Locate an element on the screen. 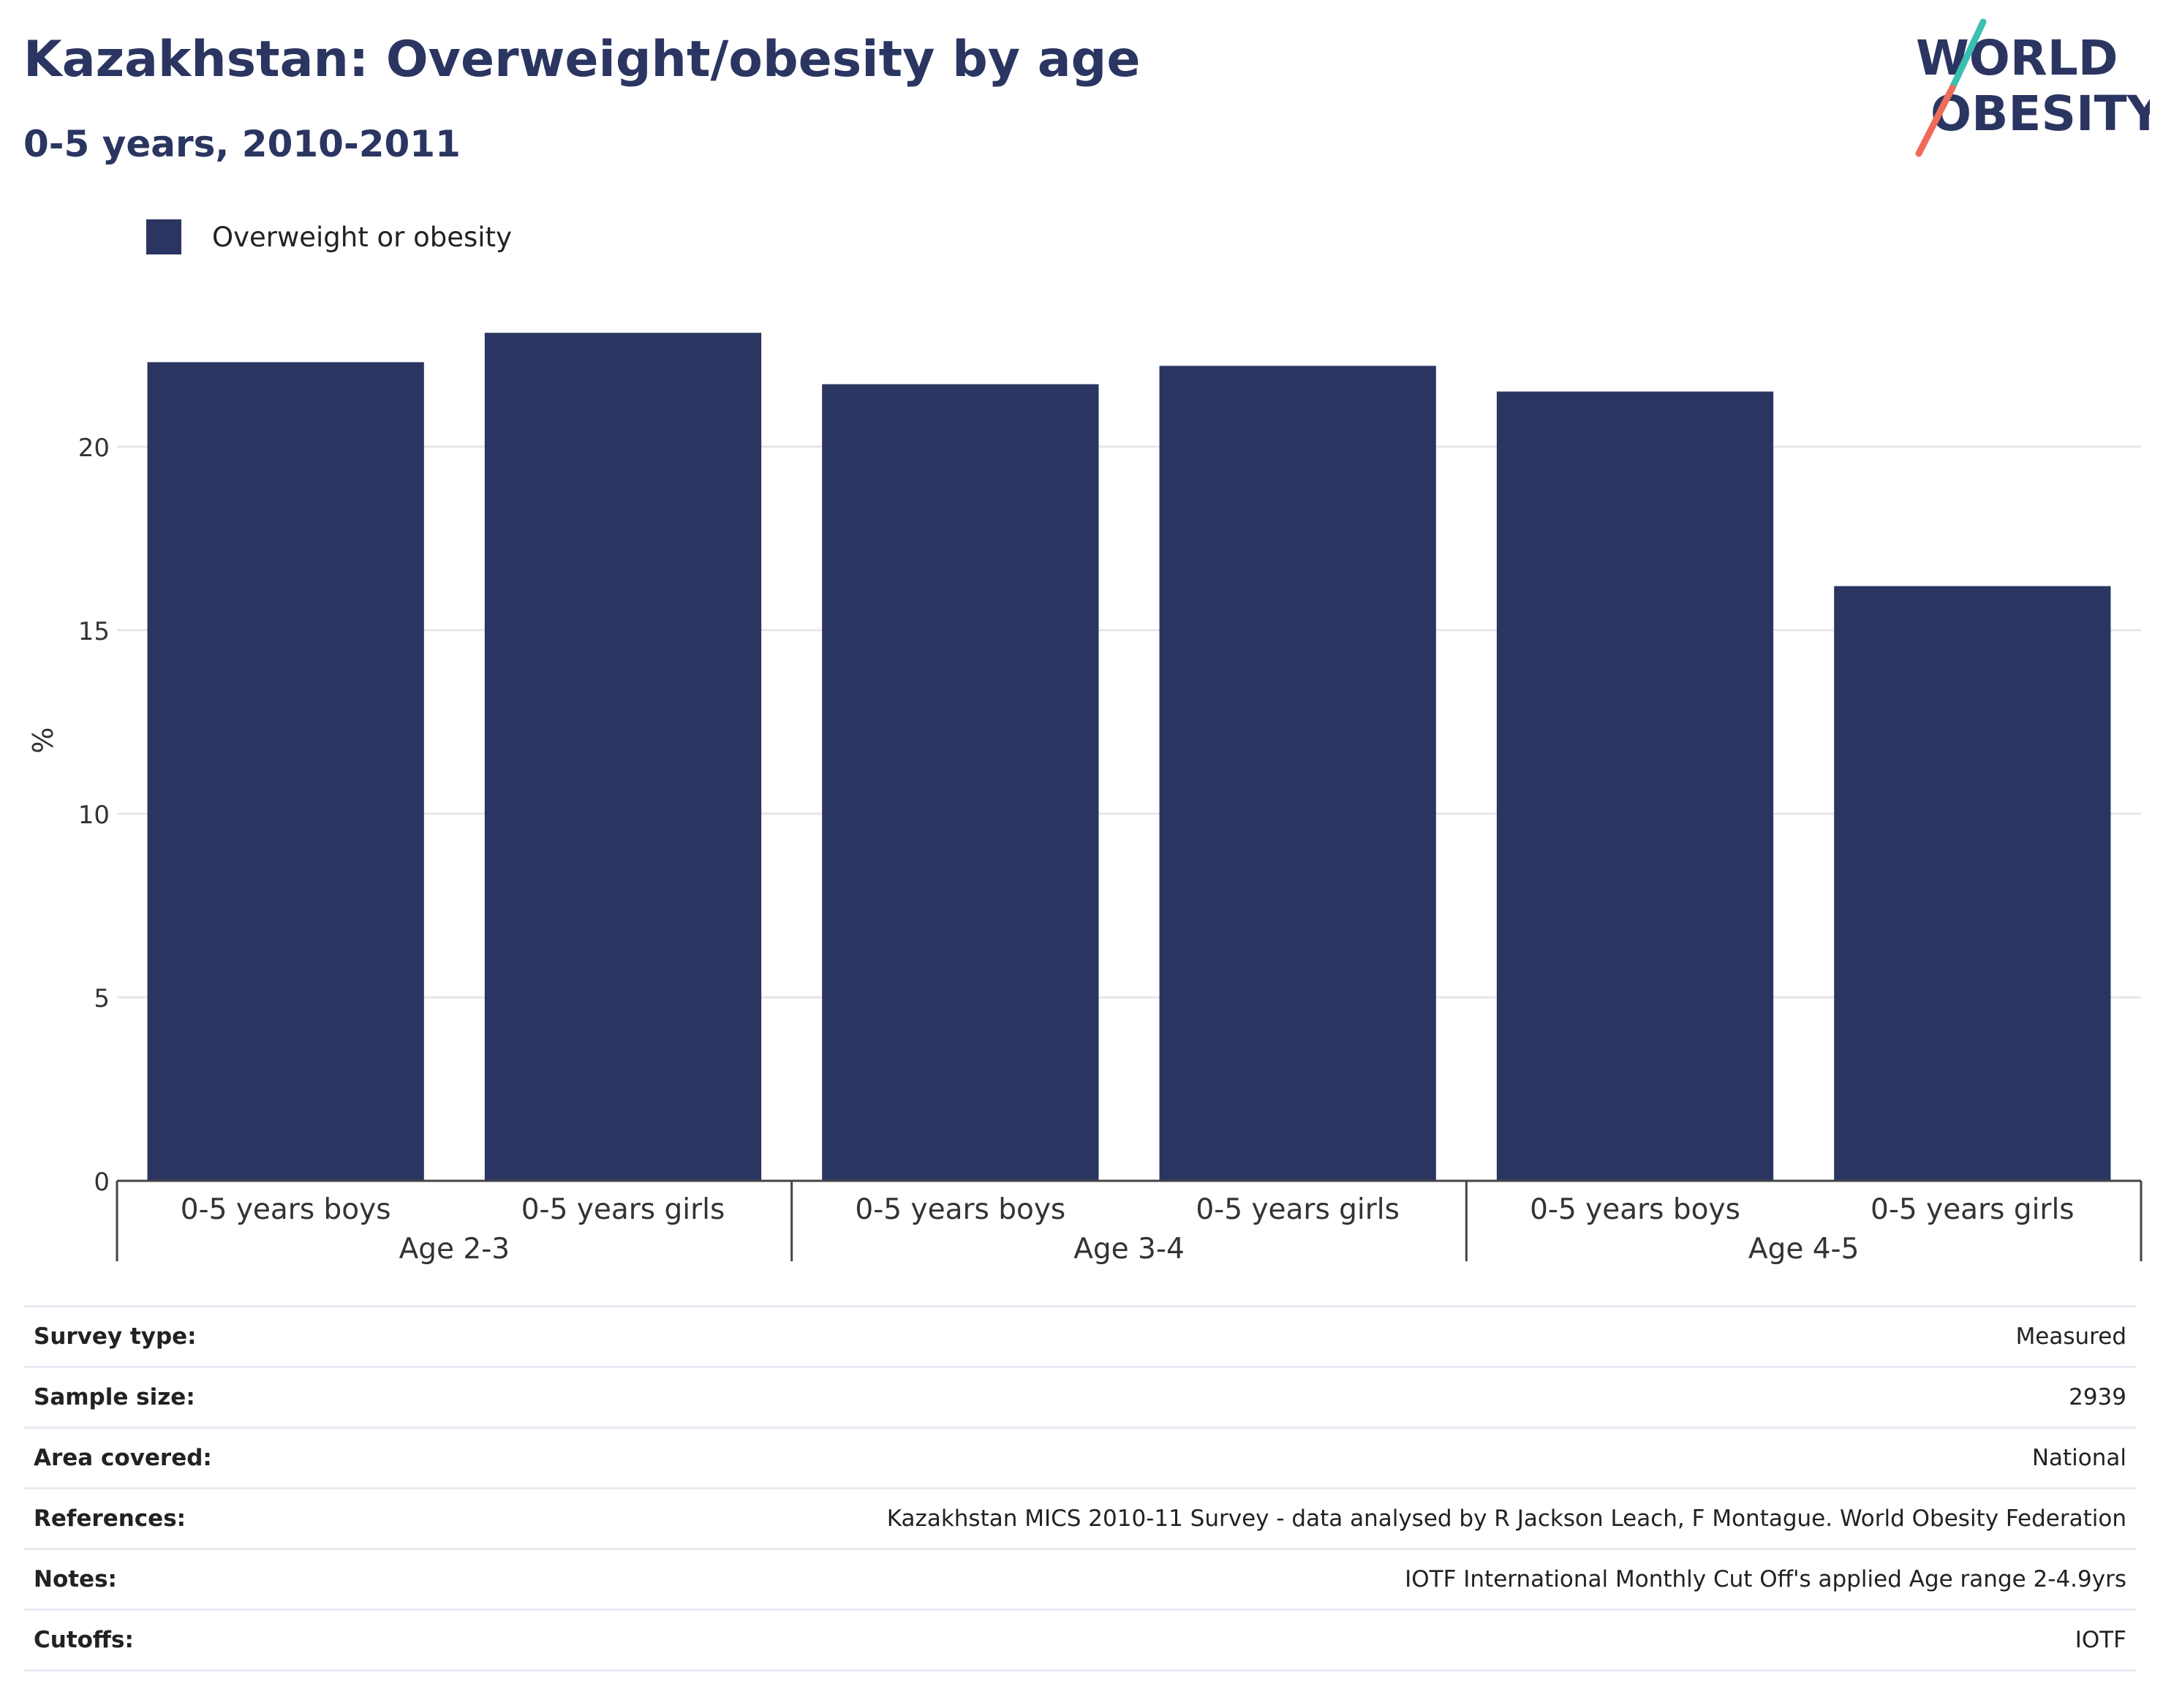 This screenshot has width=2163, height=1708. info-row: Cutoffs: IOTF is located at coordinates (1080, 1640).